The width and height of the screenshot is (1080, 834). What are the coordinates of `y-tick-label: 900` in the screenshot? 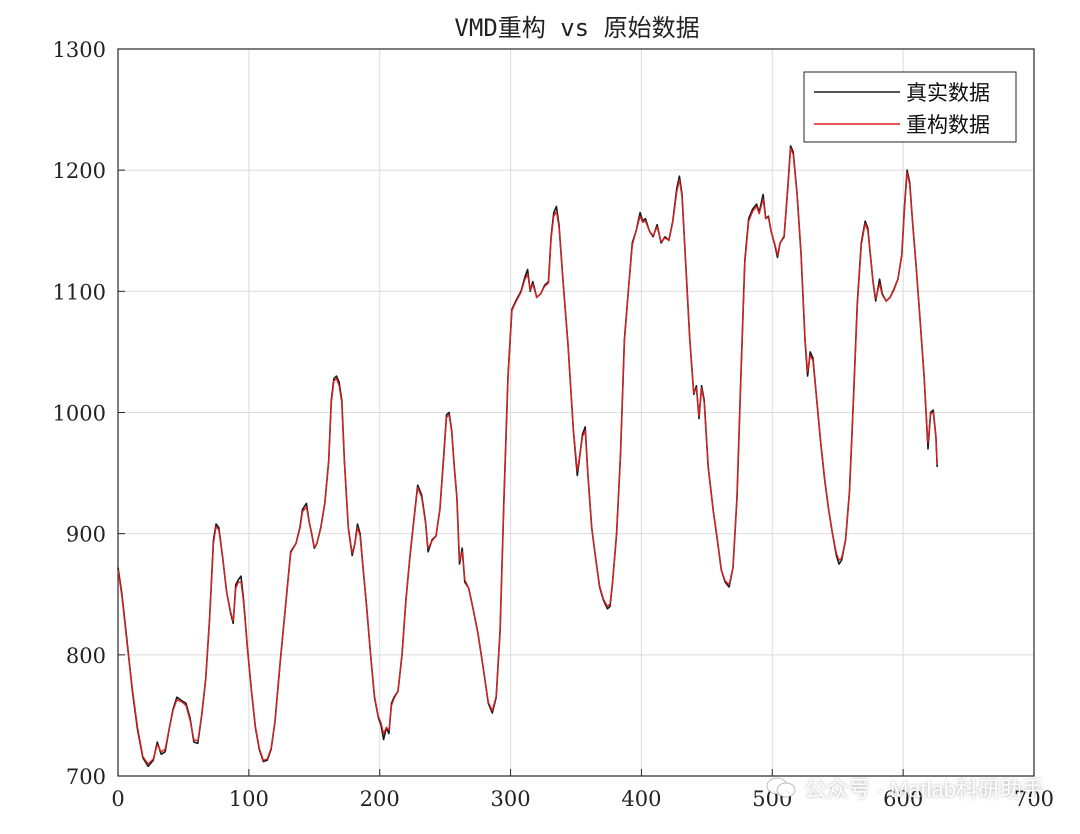 It's located at (86, 535).